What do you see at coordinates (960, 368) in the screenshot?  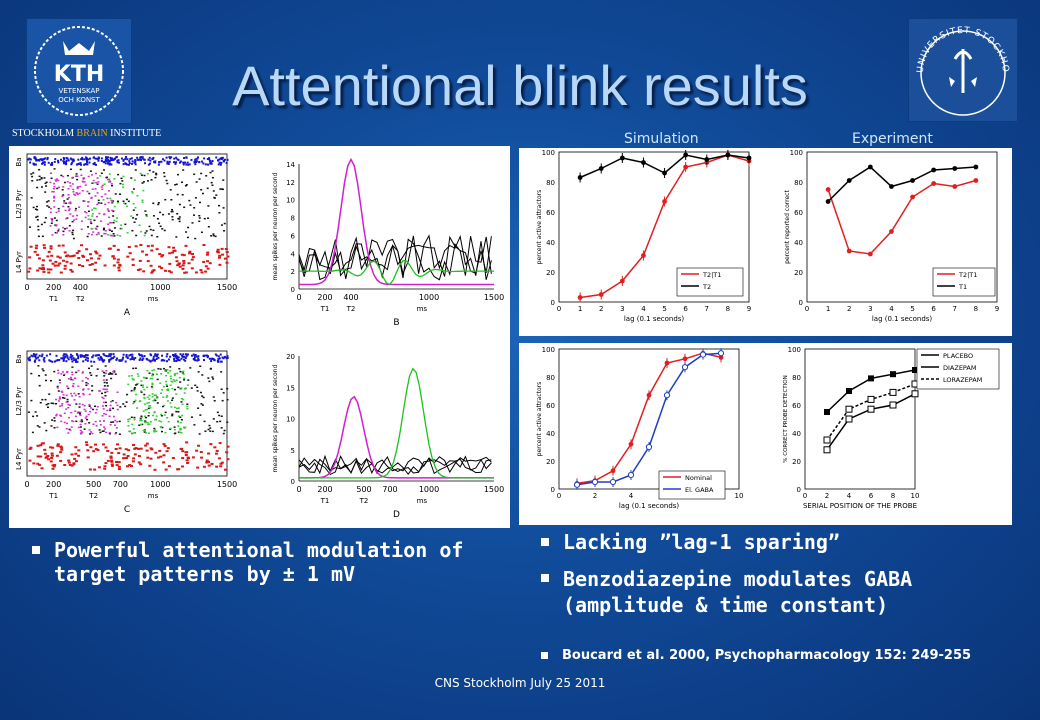 I see `legend-label: DIAZEPAM` at bounding box center [960, 368].